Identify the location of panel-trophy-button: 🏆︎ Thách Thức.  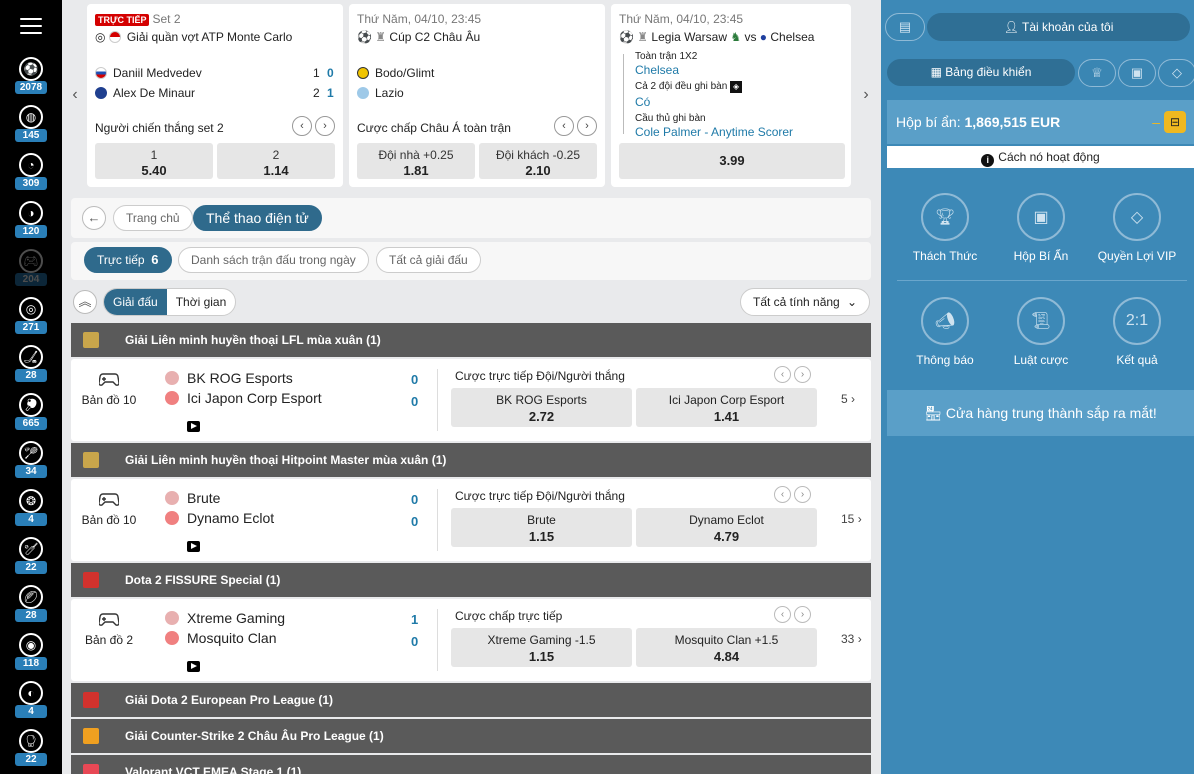
(945, 228).